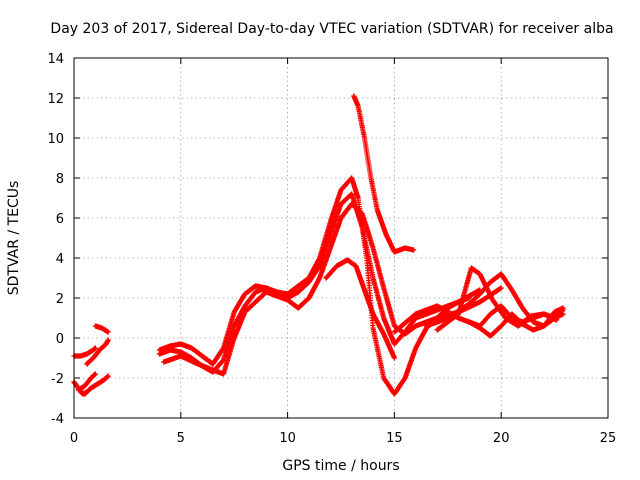 The height and width of the screenshot is (480, 640). Describe the element at coordinates (57, 419) in the screenshot. I see `y-tick-label: -4` at that location.